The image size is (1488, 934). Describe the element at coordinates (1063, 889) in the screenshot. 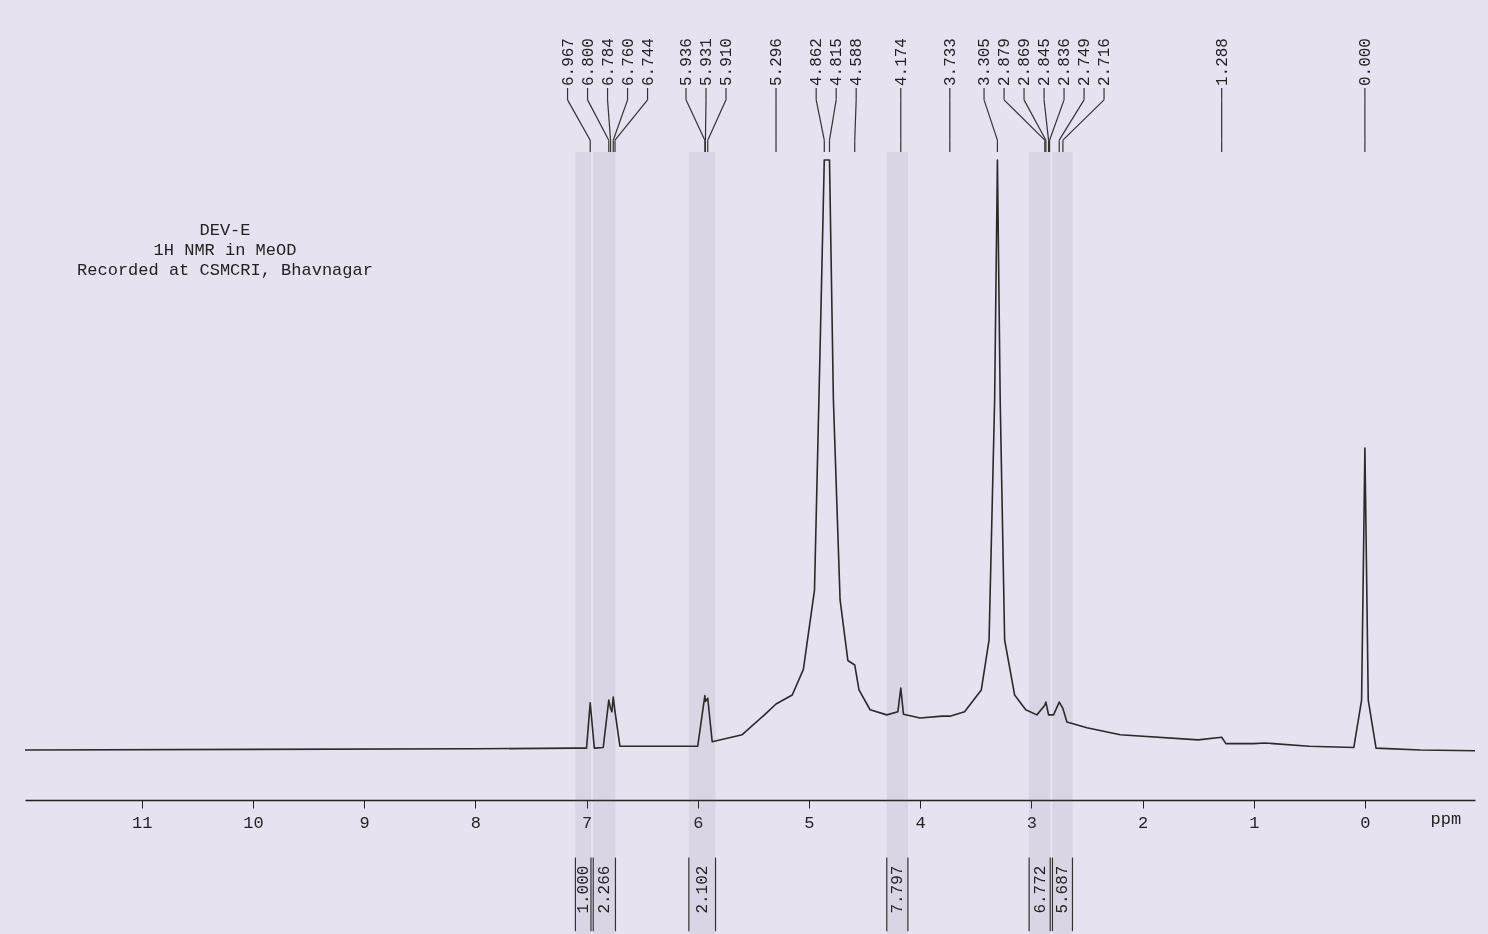

I see `band-label: 5.687` at that location.